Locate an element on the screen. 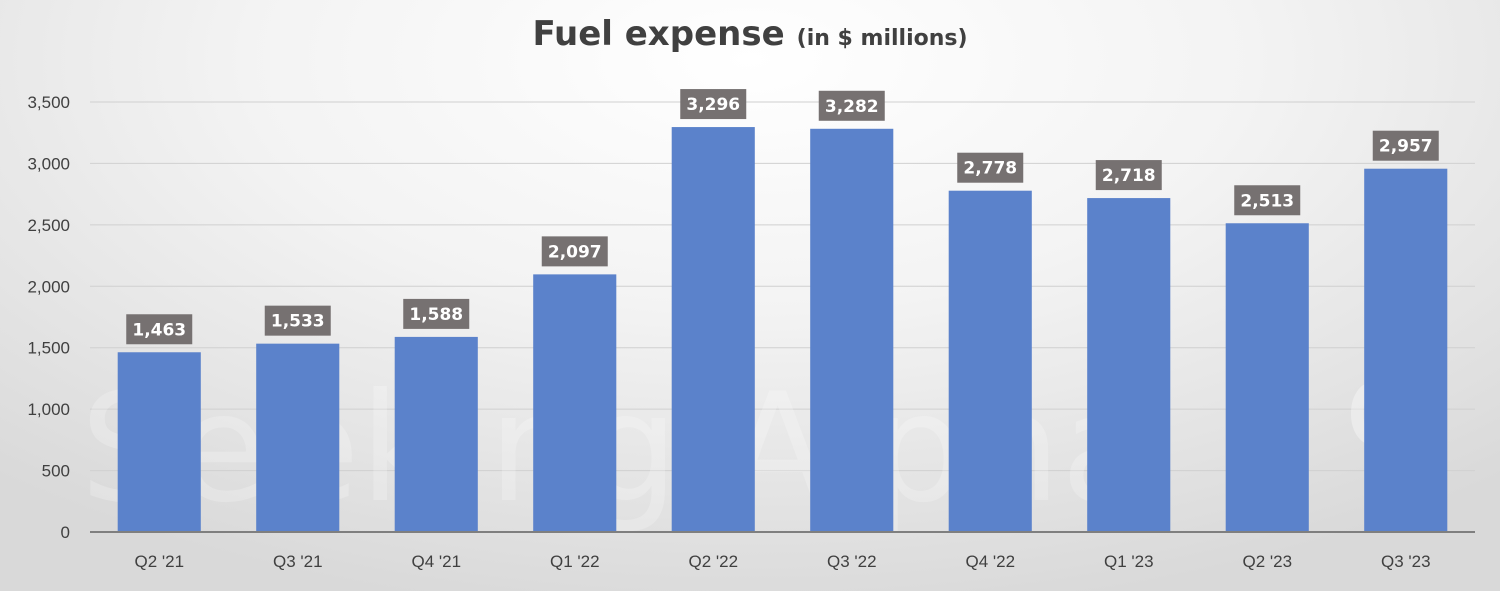 The image size is (1500, 591). chart-title: Fuel expense (in $ millions) is located at coordinates (749, 34).